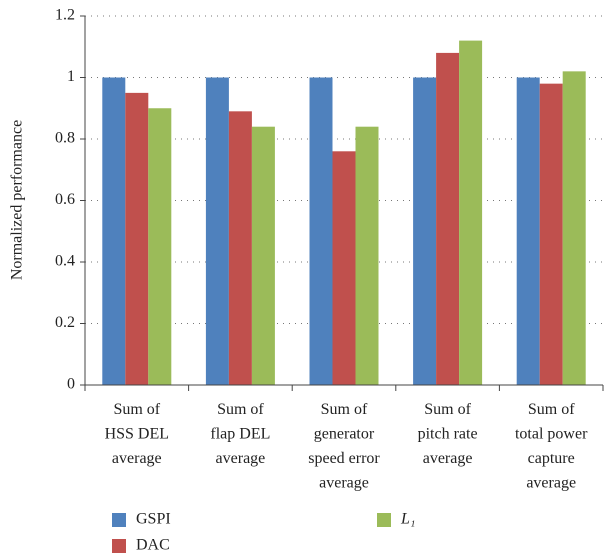  What do you see at coordinates (153, 519) in the screenshot?
I see `legend-label: GSPI` at bounding box center [153, 519].